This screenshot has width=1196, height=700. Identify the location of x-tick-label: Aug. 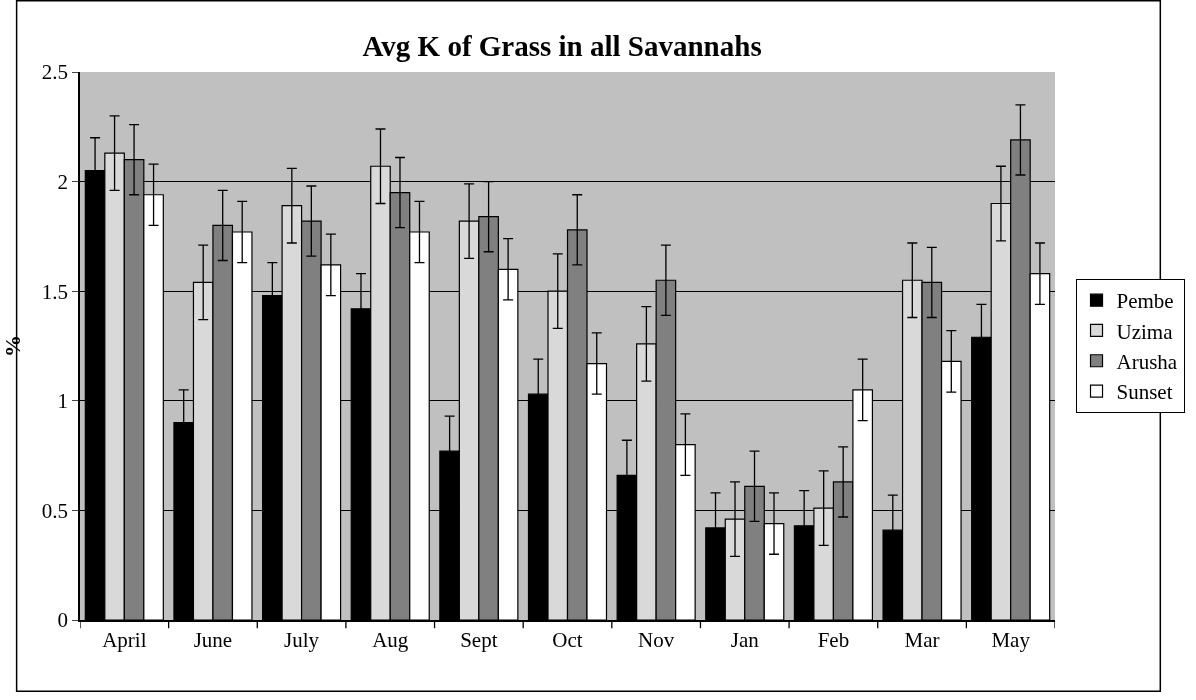
(390, 639).